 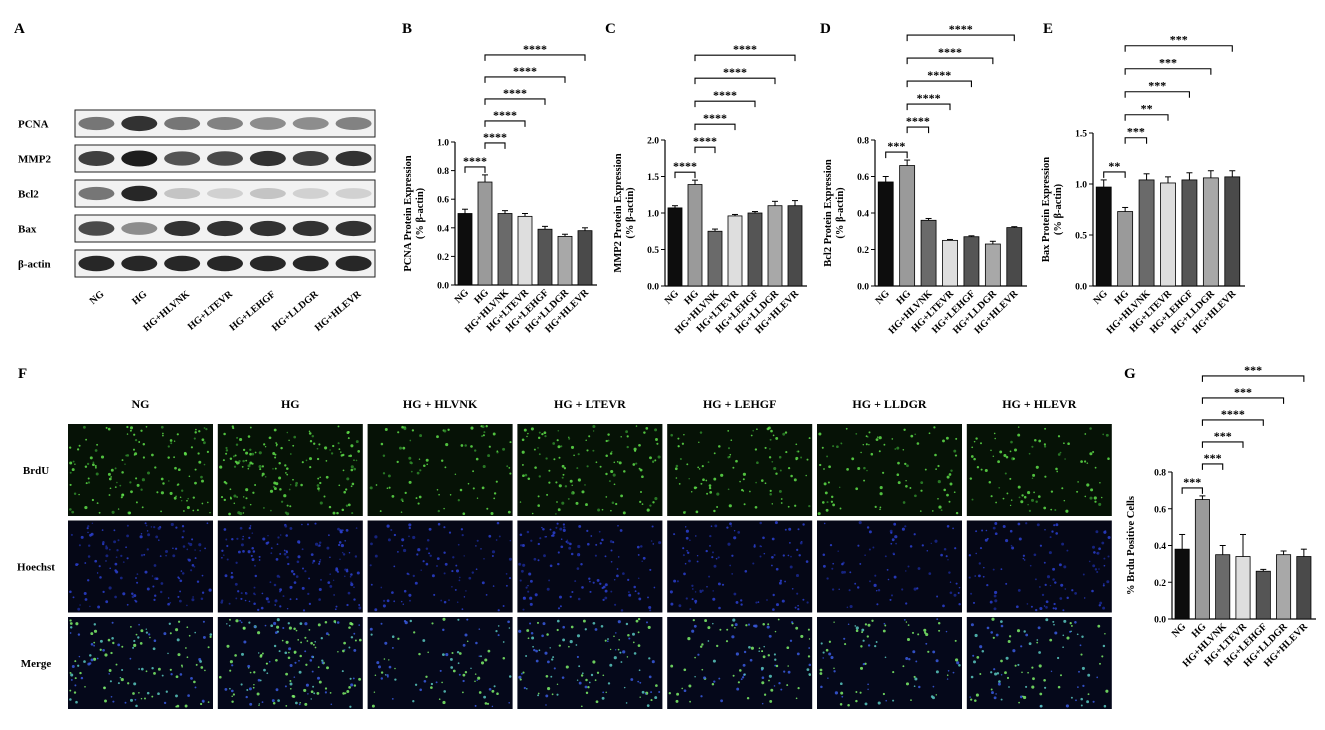 What do you see at coordinates (653, 142) in the screenshot?
I see `y-tick-label: 2.0` at bounding box center [653, 142].